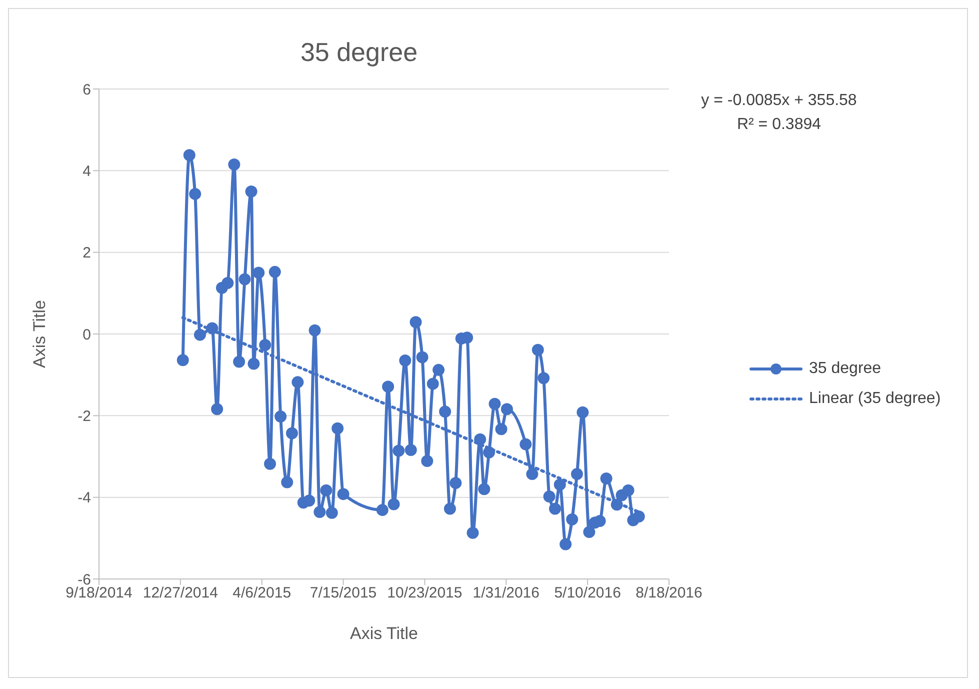 The width and height of the screenshot is (979, 689). Describe the element at coordinates (86, 89) in the screenshot. I see `y-tick-label: 6` at that location.